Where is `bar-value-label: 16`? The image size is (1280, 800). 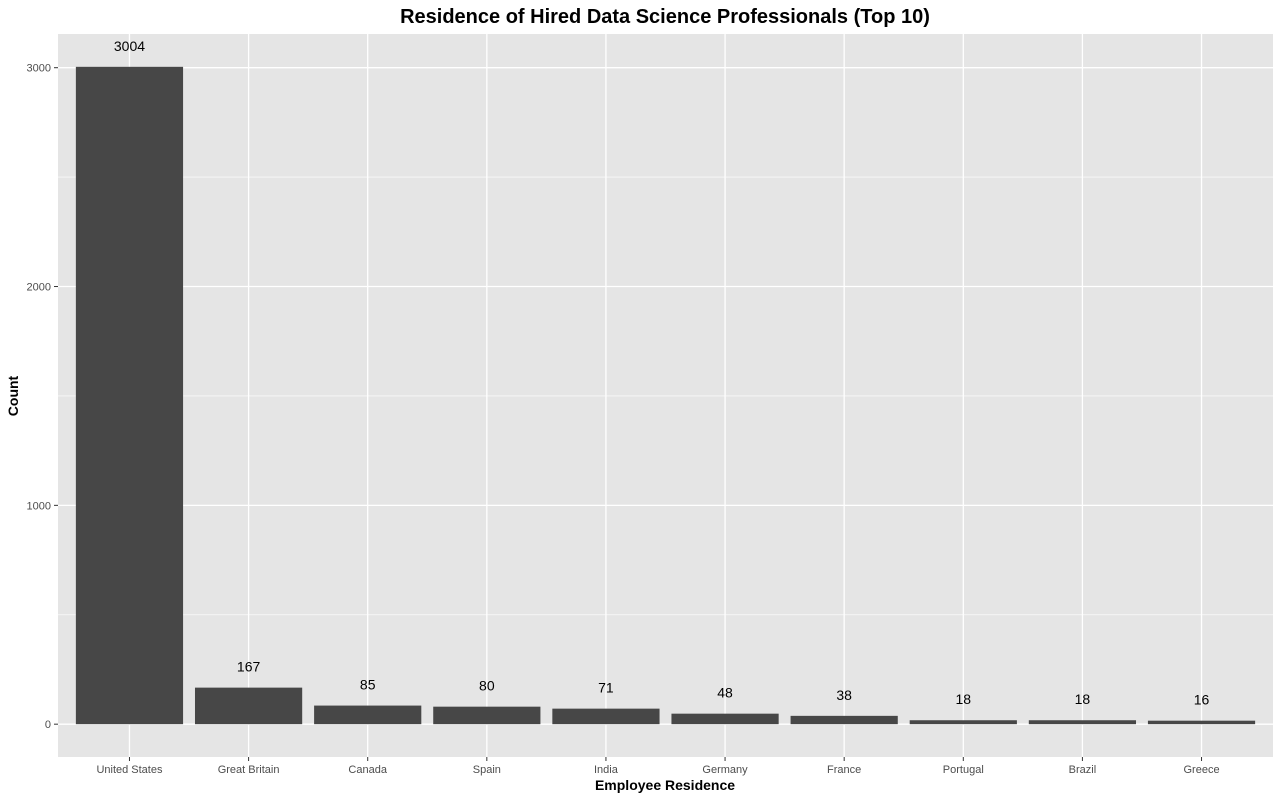 bar-value-label: 16 is located at coordinates (1202, 700).